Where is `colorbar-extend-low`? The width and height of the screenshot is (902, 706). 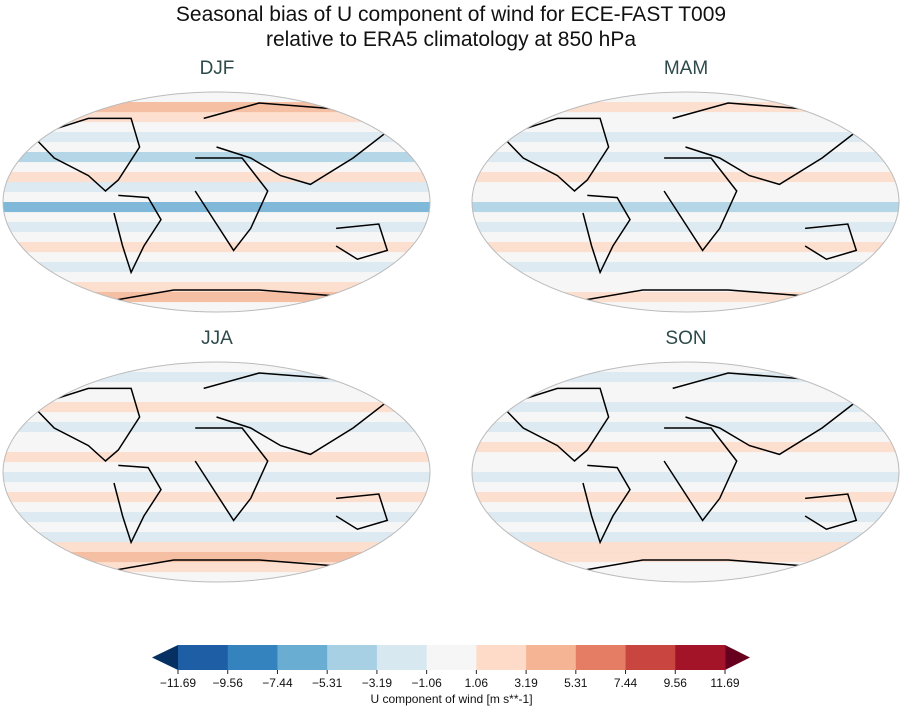 colorbar-extend-low is located at coordinates (165, 657).